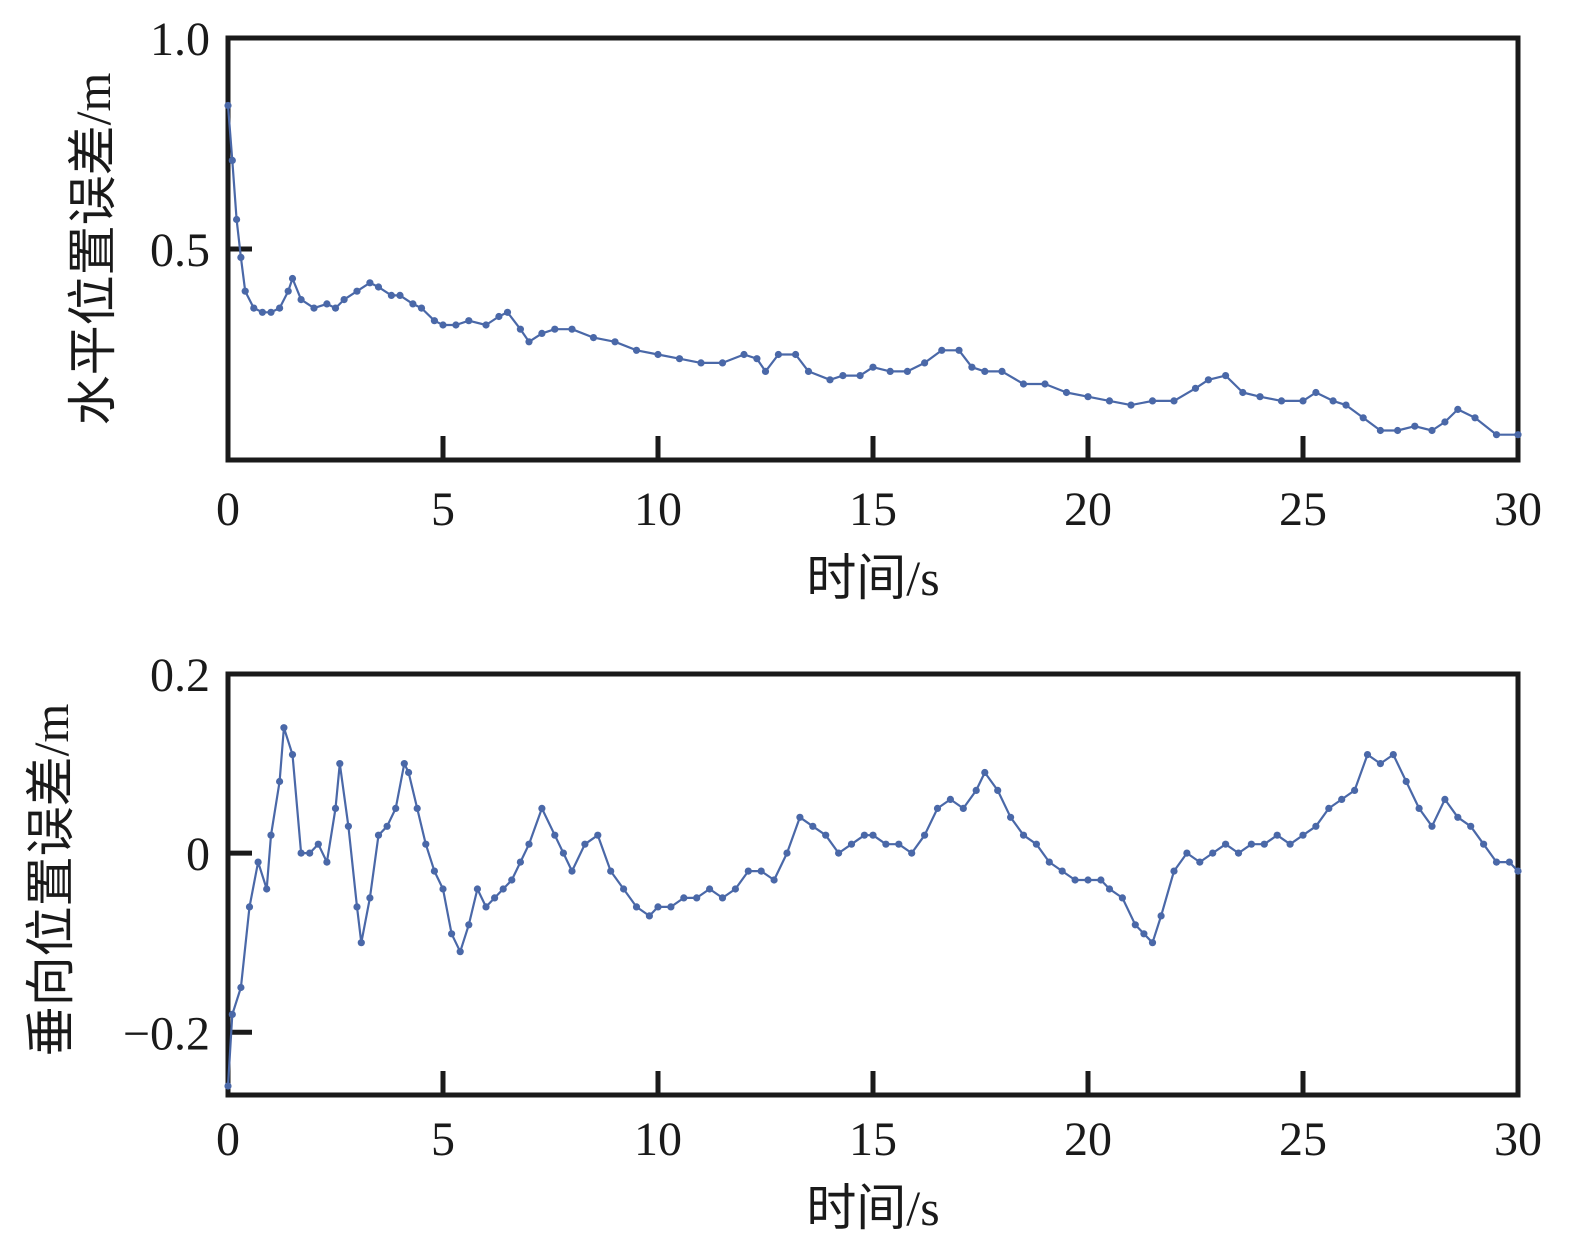 The image size is (1575, 1240). What do you see at coordinates (1088, 509) in the screenshot?
I see `x-tick-label: 20` at bounding box center [1088, 509].